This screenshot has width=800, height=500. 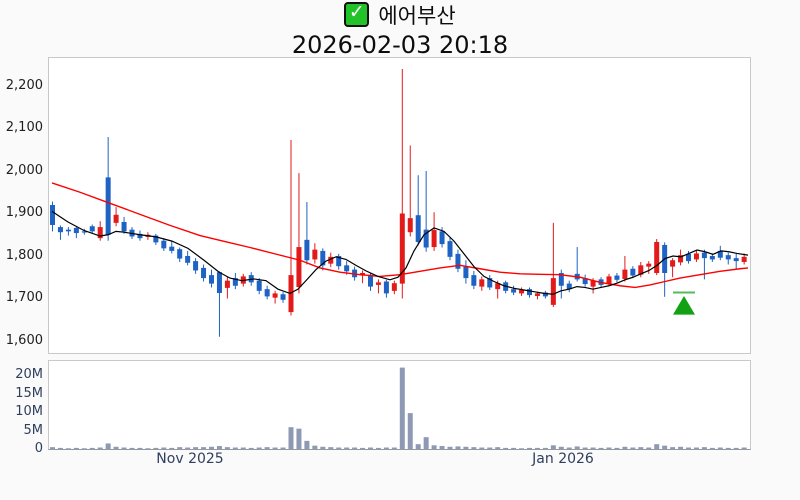 What do you see at coordinates (24, 212) in the screenshot?
I see `price-tick-label: 1,900` at bounding box center [24, 212].